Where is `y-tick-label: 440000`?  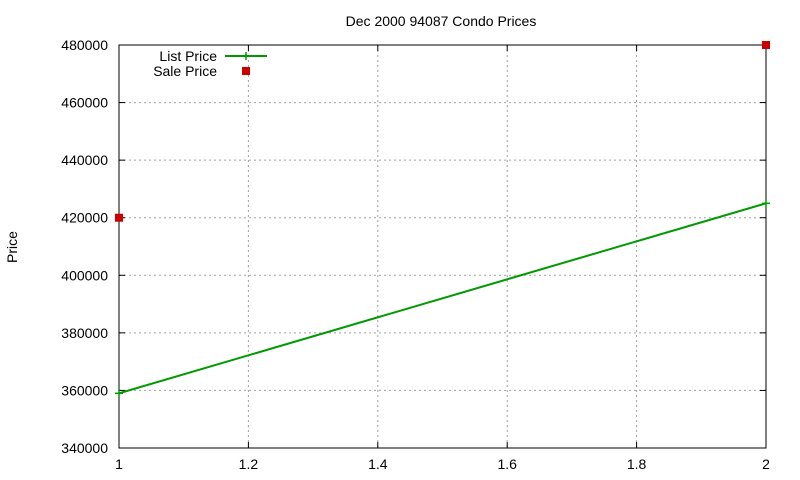
y-tick-label: 440000 is located at coordinates (84, 160).